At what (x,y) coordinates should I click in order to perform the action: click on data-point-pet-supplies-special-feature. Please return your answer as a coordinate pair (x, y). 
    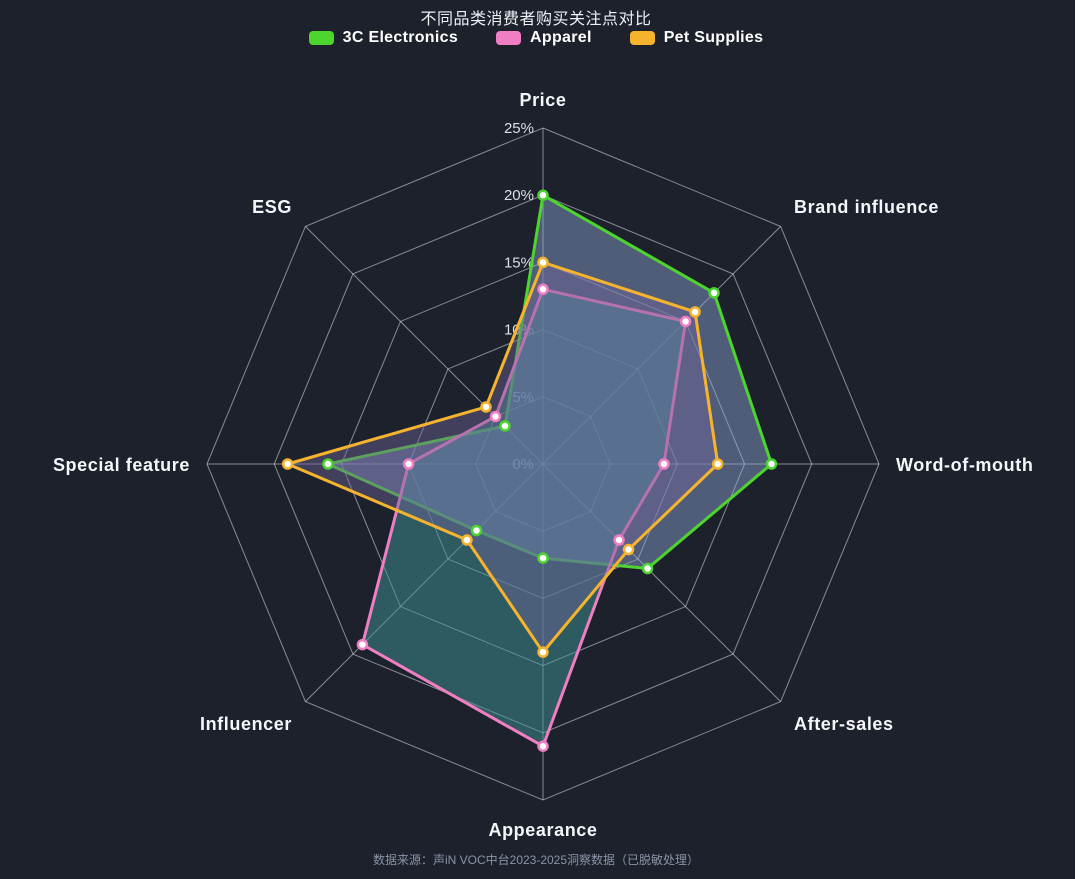
    Looking at the image, I should click on (287, 464).